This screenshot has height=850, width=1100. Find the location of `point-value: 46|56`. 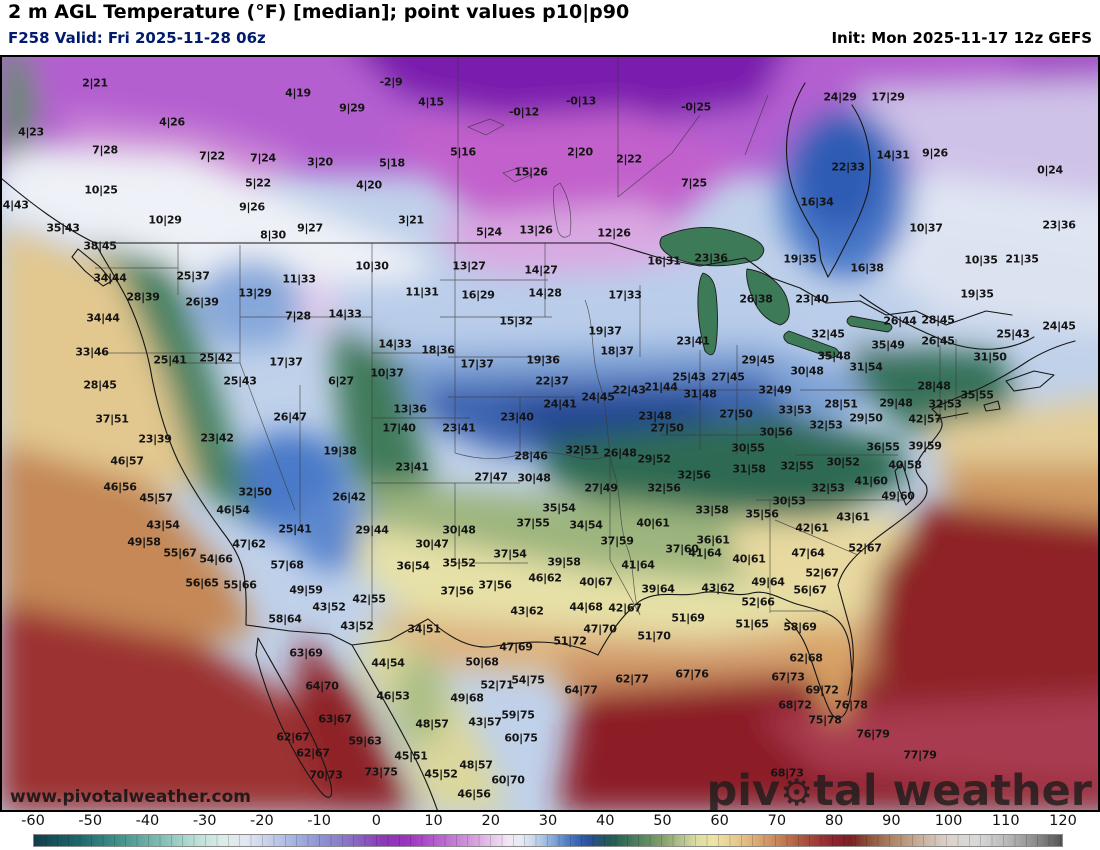

point-value: 46|56 is located at coordinates (120, 487).